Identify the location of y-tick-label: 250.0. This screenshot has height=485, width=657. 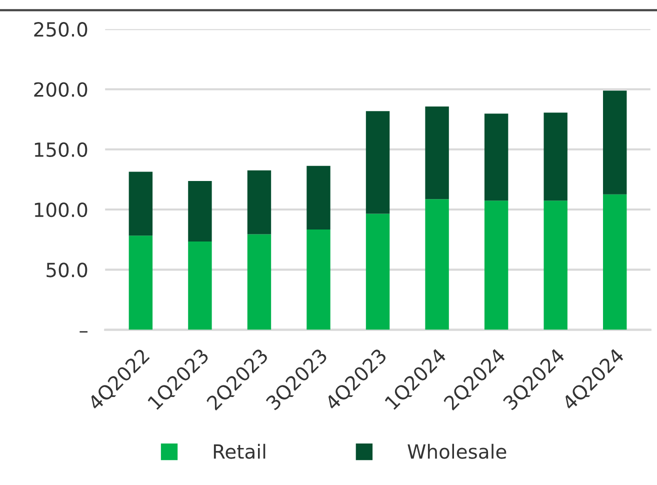
(61, 29).